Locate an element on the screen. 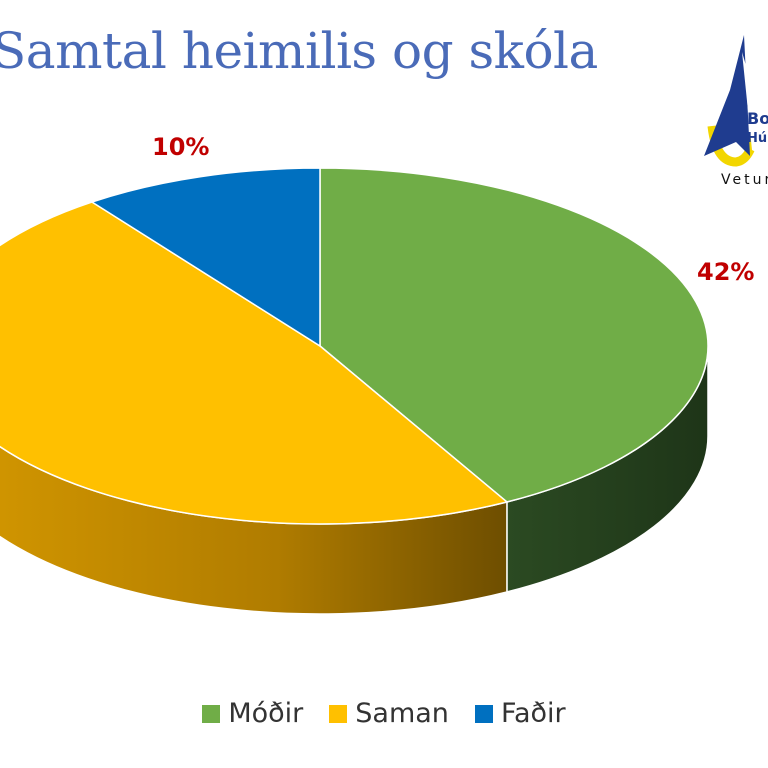 This screenshot has height=768, width=768. legend-item-modir: Móðir is located at coordinates (252, 713).